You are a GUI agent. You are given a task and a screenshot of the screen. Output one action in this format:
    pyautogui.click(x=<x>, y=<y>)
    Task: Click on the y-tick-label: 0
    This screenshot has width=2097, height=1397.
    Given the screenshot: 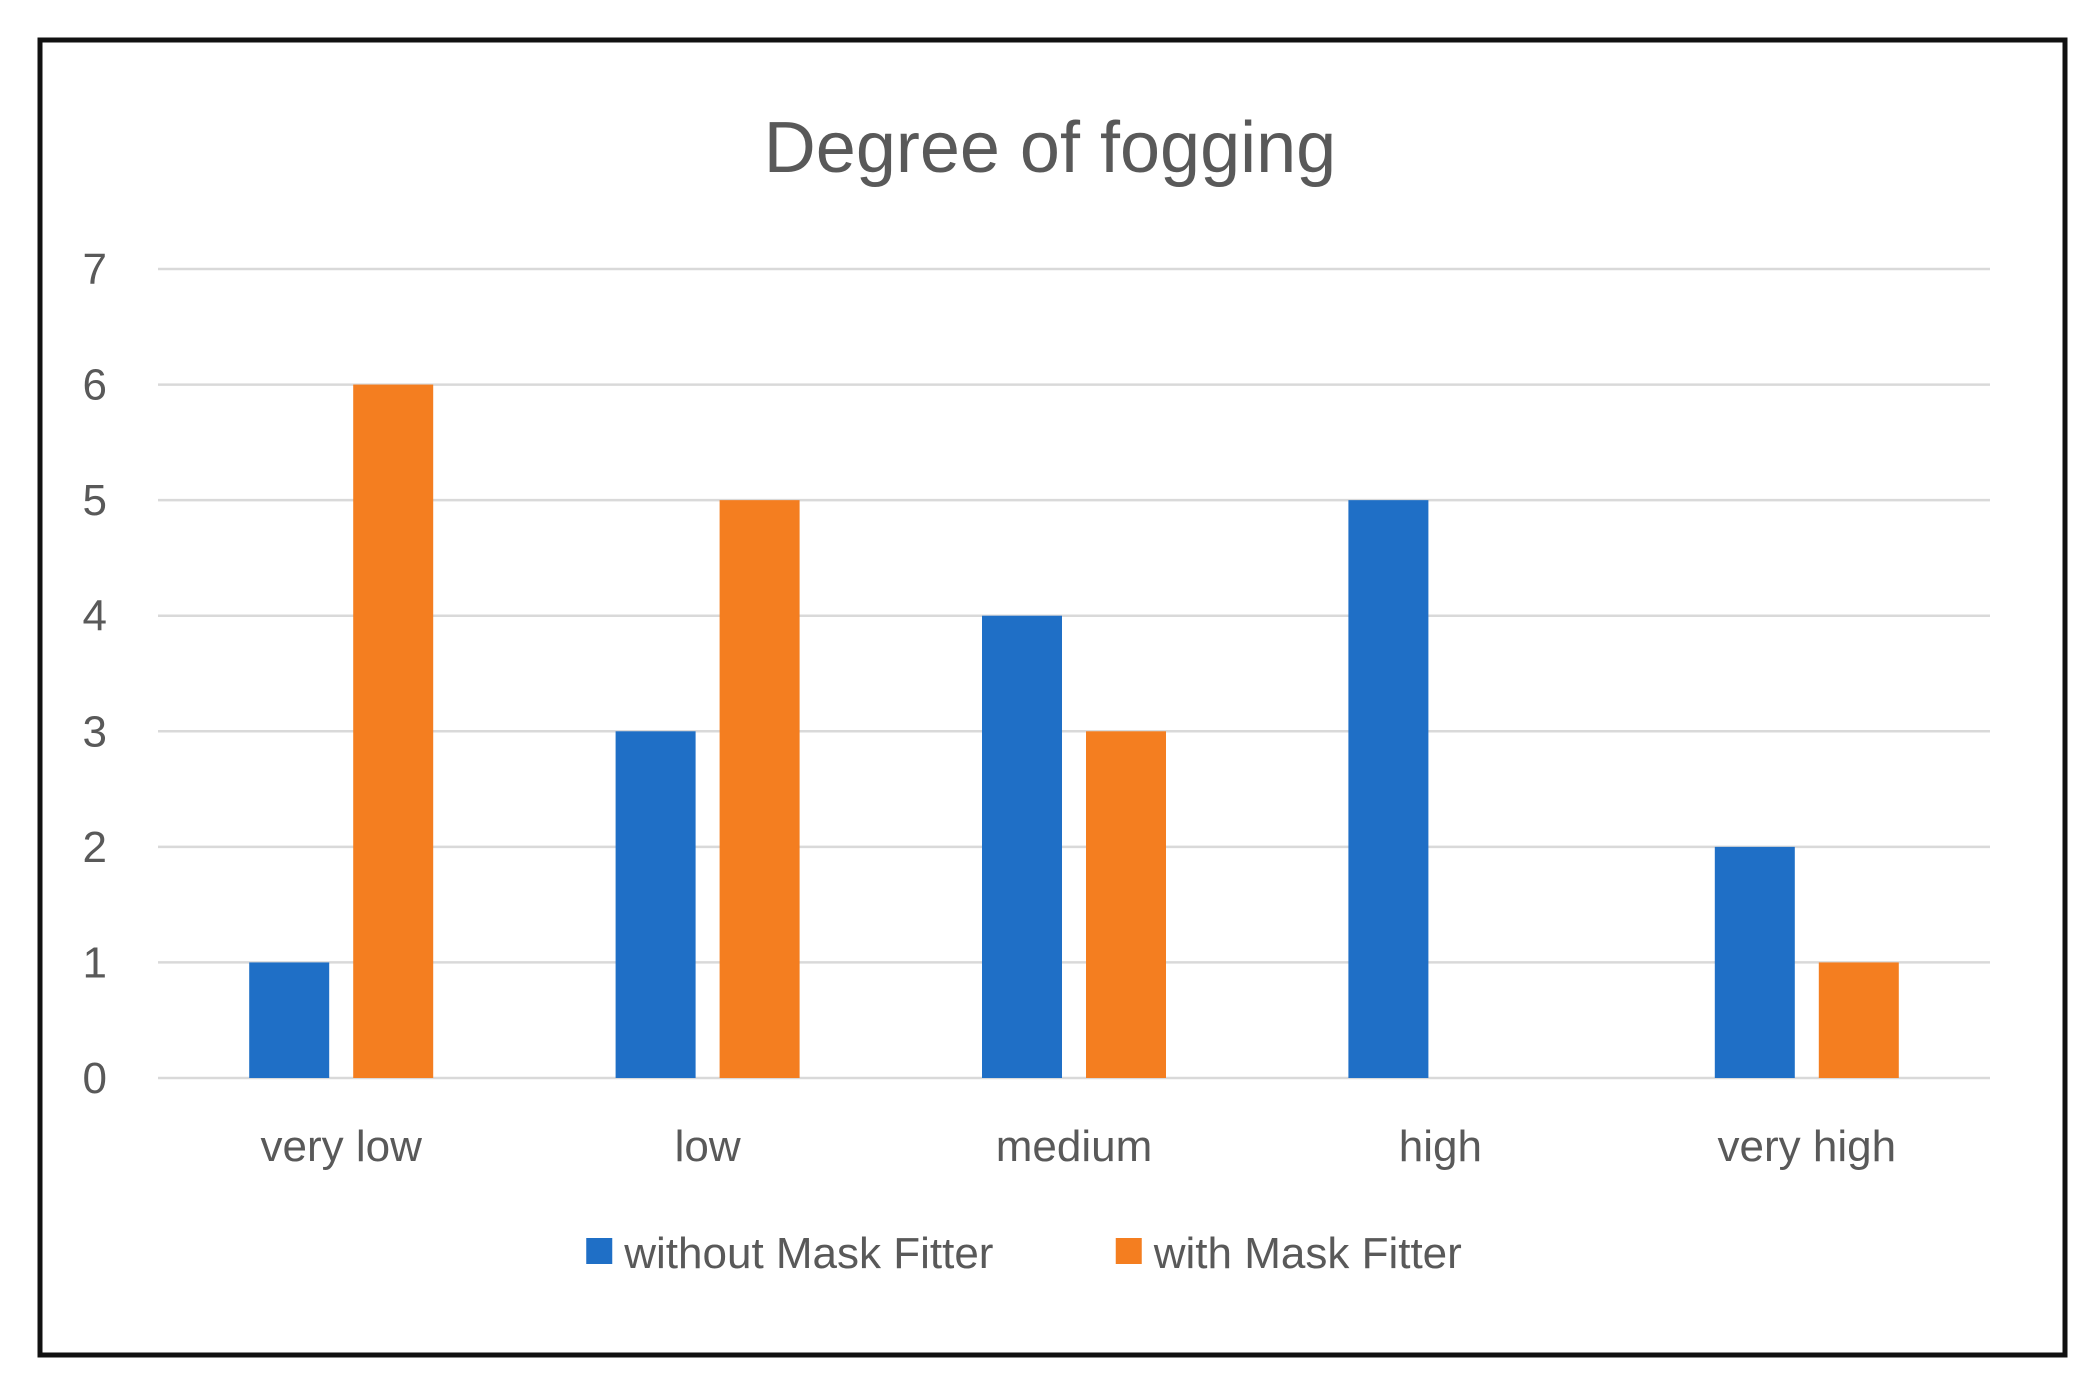 What is the action you would take?
    pyautogui.click(x=95, y=1078)
    